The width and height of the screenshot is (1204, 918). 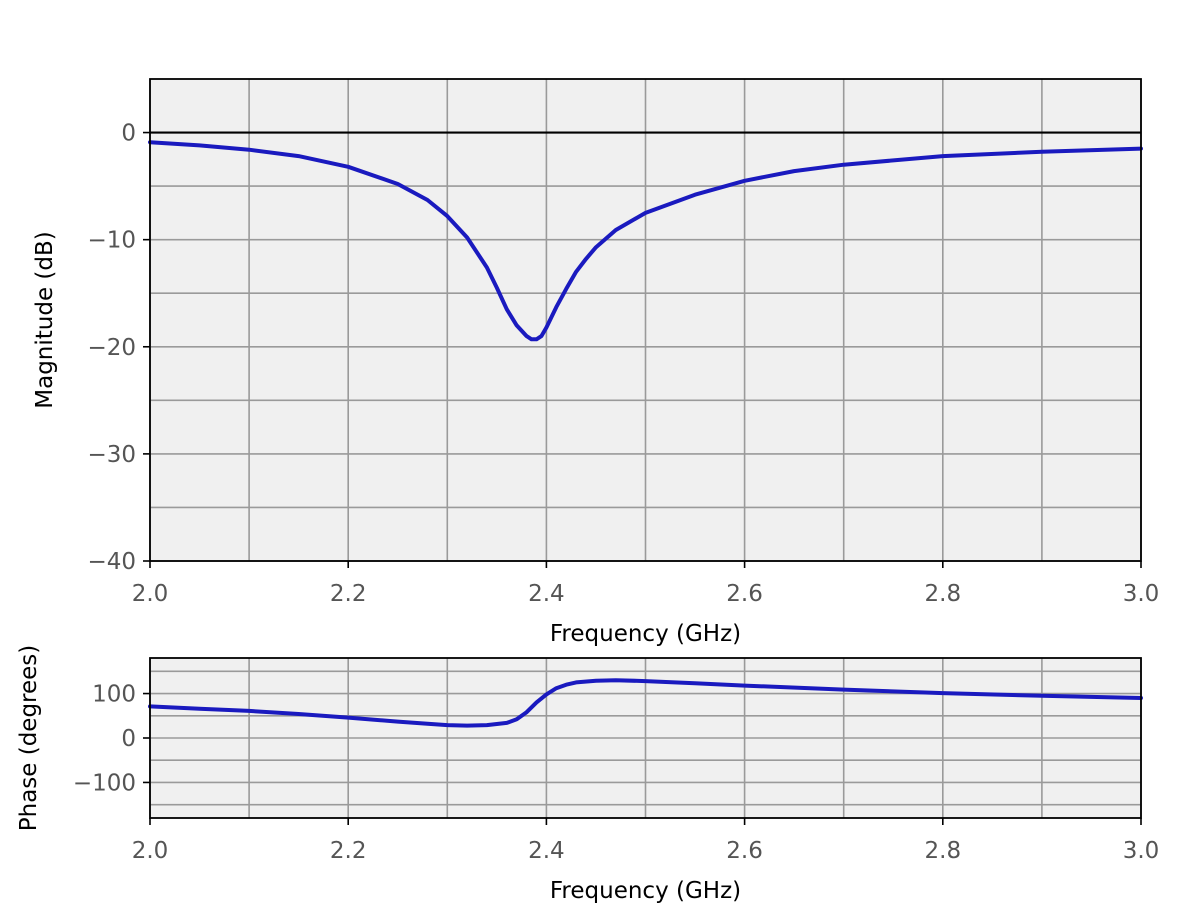 What do you see at coordinates (645, 634) in the screenshot?
I see `magnitude-x-axis-label: Frequency (GHz)` at bounding box center [645, 634].